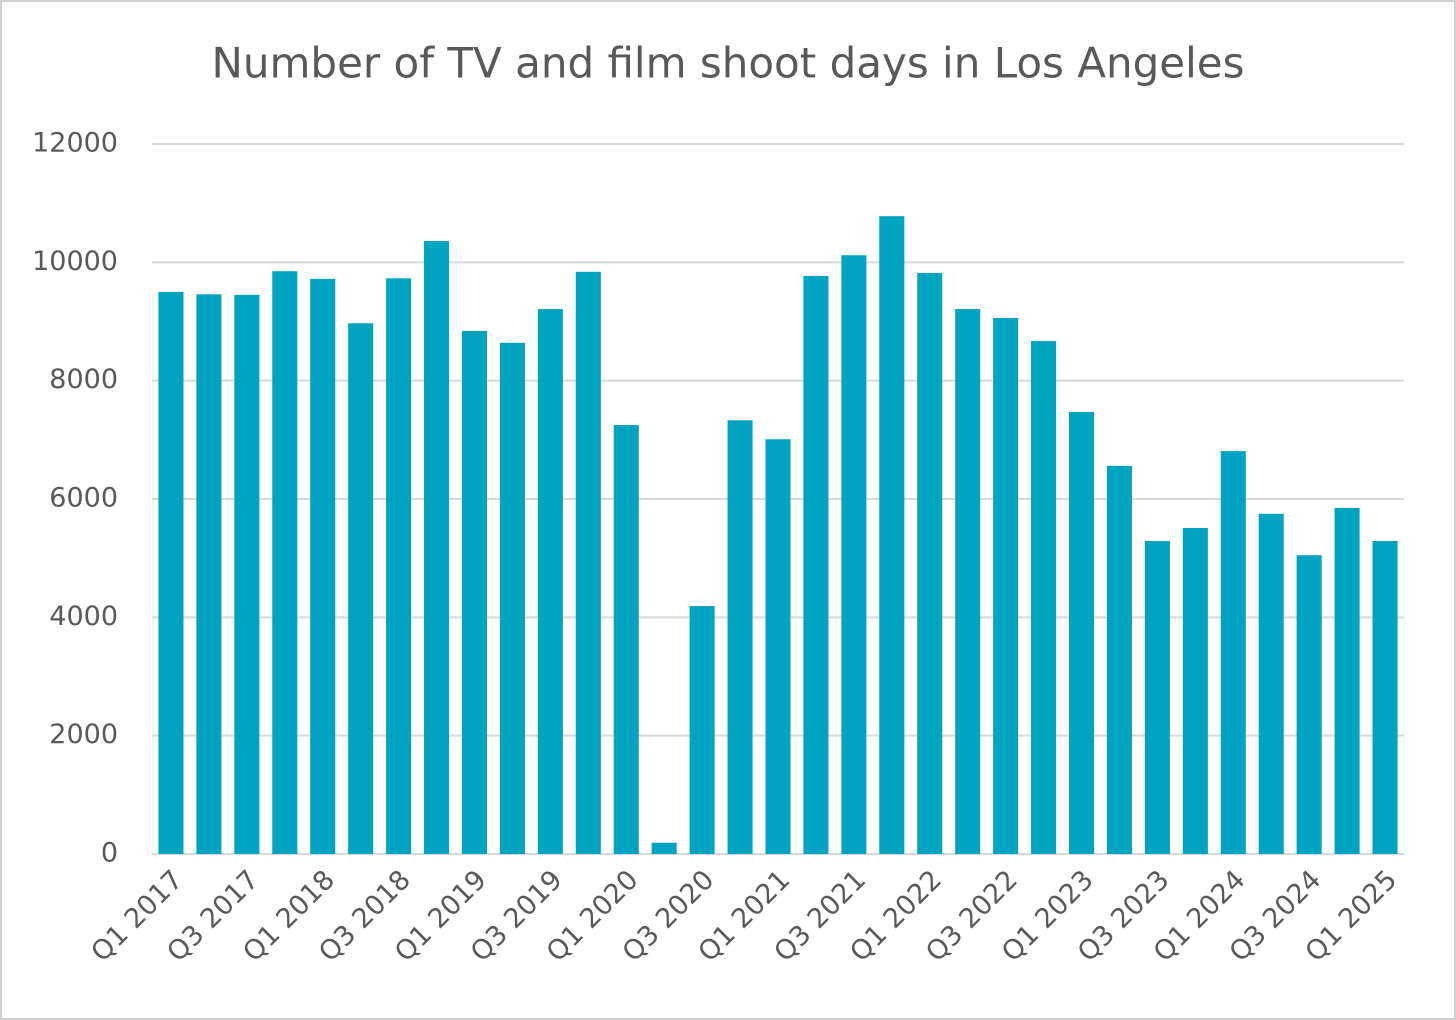  What do you see at coordinates (109, 853) in the screenshot?
I see `y-tick-label: 0` at bounding box center [109, 853].